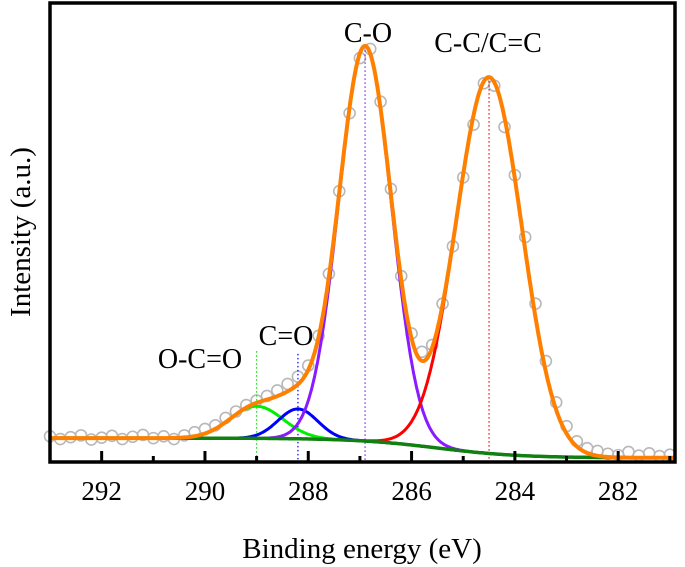 This screenshot has height=567, width=685. What do you see at coordinates (368, 33) in the screenshot?
I see `peak-label-c-o: C-O` at bounding box center [368, 33].